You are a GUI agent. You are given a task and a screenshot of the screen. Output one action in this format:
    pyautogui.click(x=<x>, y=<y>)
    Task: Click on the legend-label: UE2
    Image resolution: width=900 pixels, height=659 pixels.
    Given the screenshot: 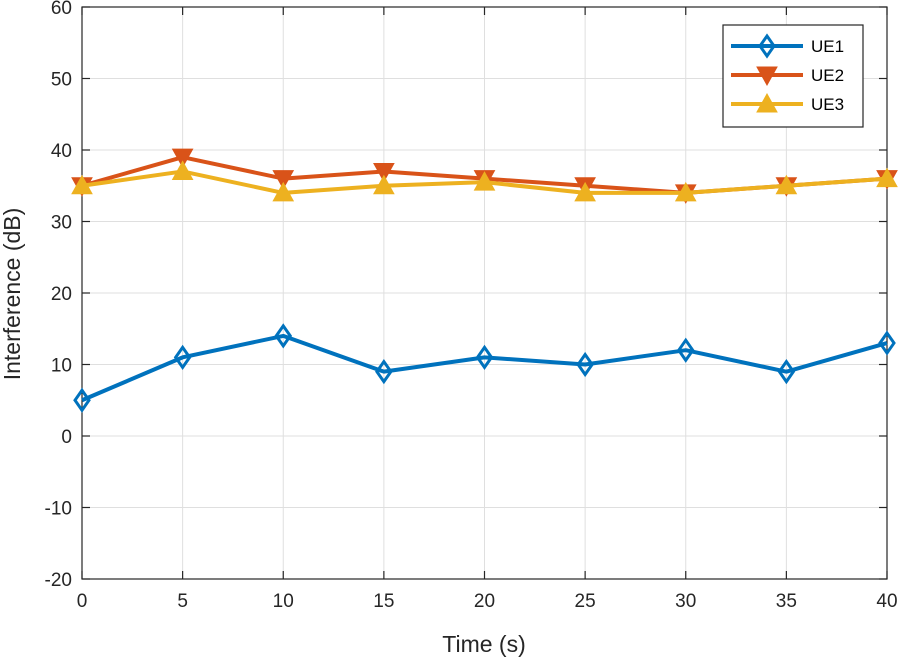 What is the action you would take?
    pyautogui.click(x=827, y=75)
    